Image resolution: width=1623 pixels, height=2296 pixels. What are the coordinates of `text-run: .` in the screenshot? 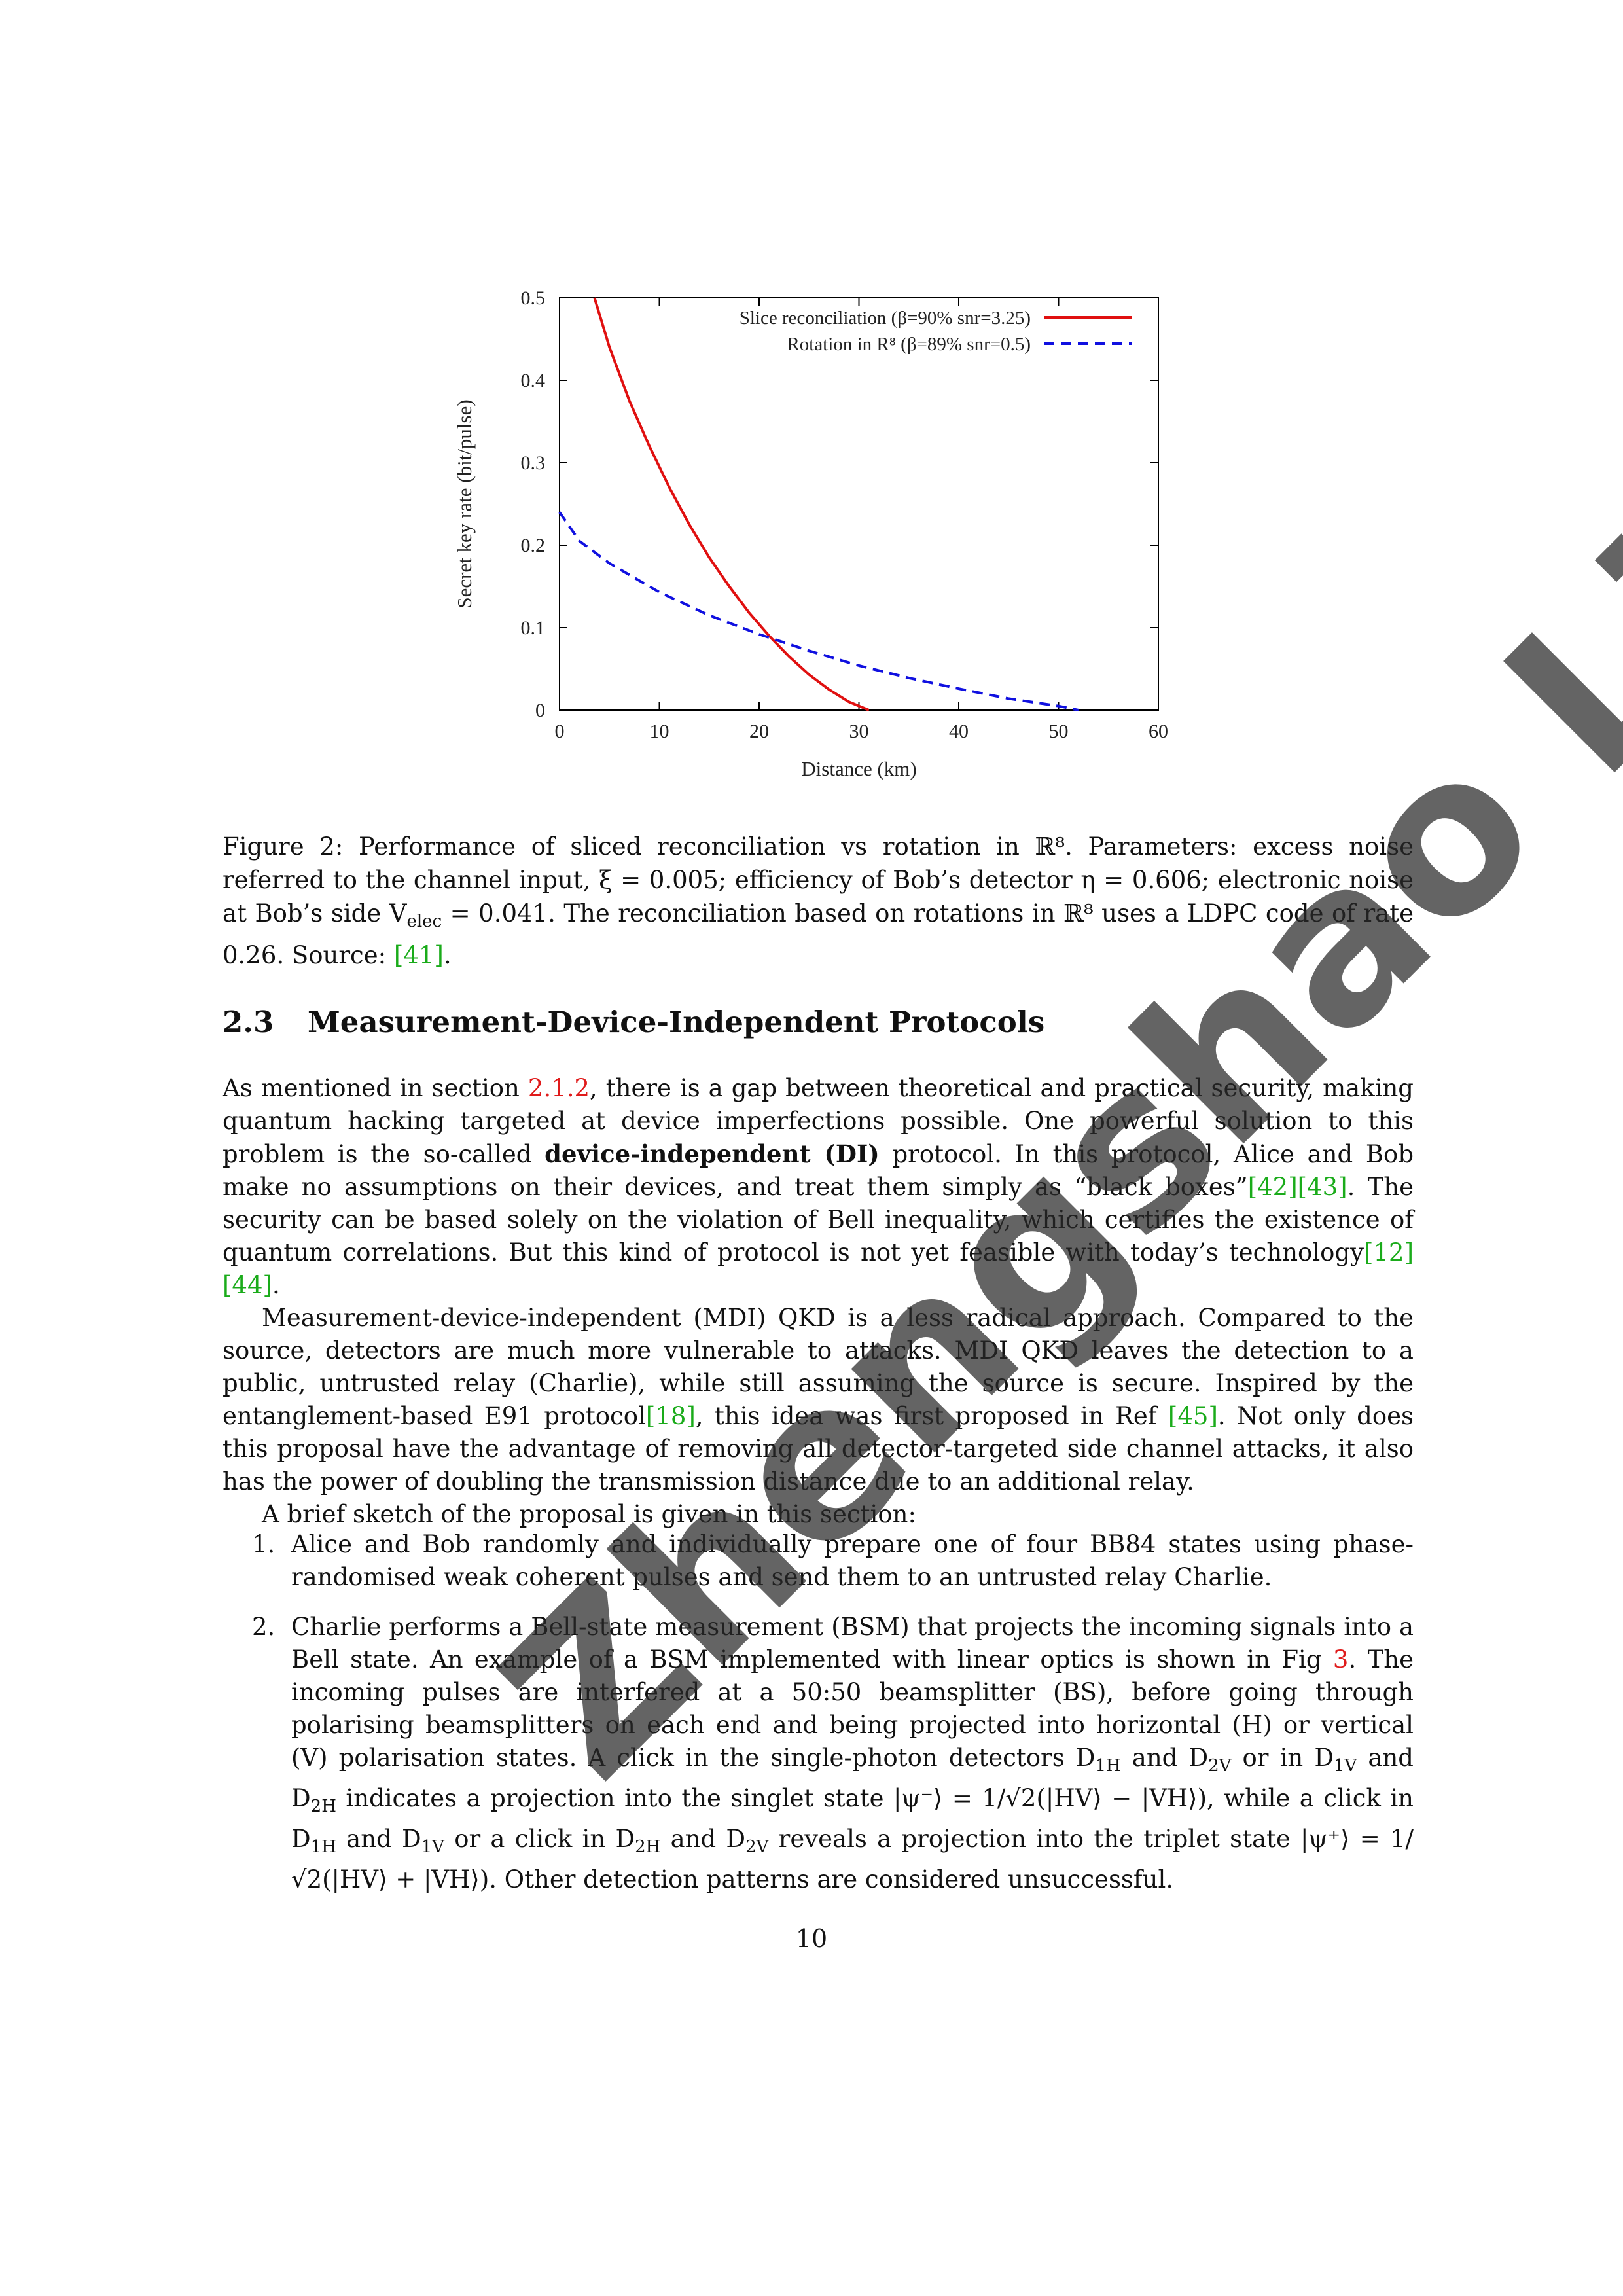 It's located at (276, 1285).